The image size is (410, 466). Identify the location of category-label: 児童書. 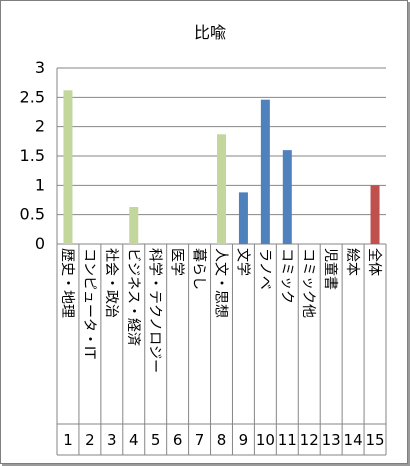
(330, 269).